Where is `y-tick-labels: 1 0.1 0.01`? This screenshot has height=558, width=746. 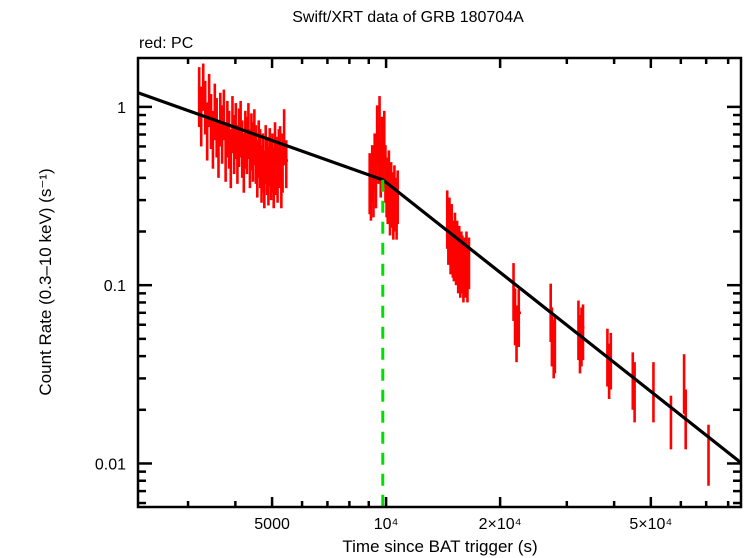 y-tick-labels: 1 0.1 0.01 is located at coordinates (110, 287).